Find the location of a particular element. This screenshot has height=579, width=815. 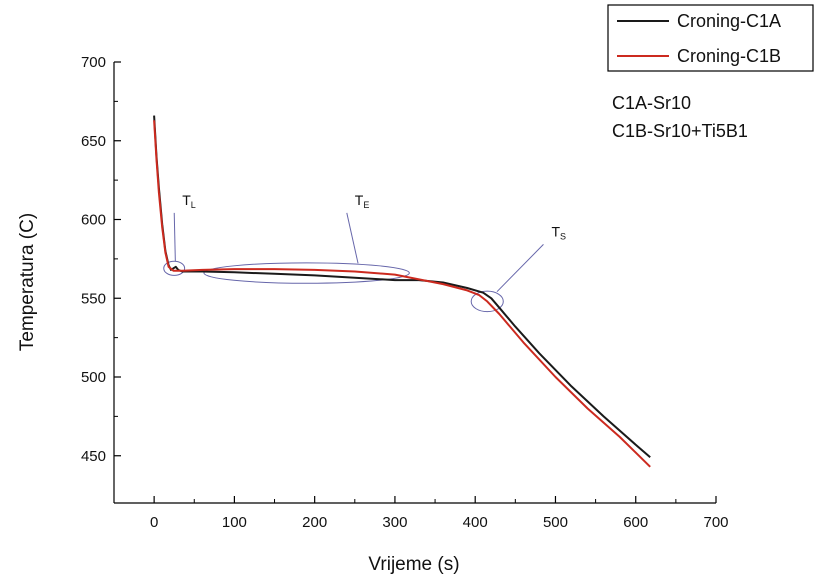

x-tick-label: 700 is located at coordinates (715, 522).